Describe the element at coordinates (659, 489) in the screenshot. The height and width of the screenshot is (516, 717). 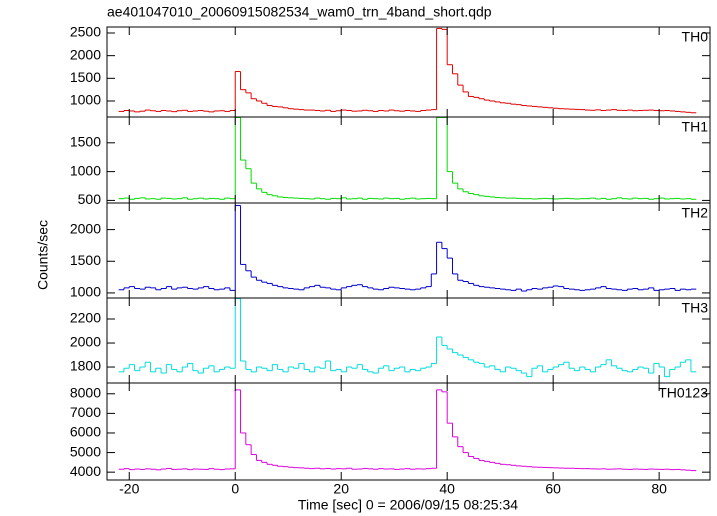
I see `x-tick-label: 80` at that location.